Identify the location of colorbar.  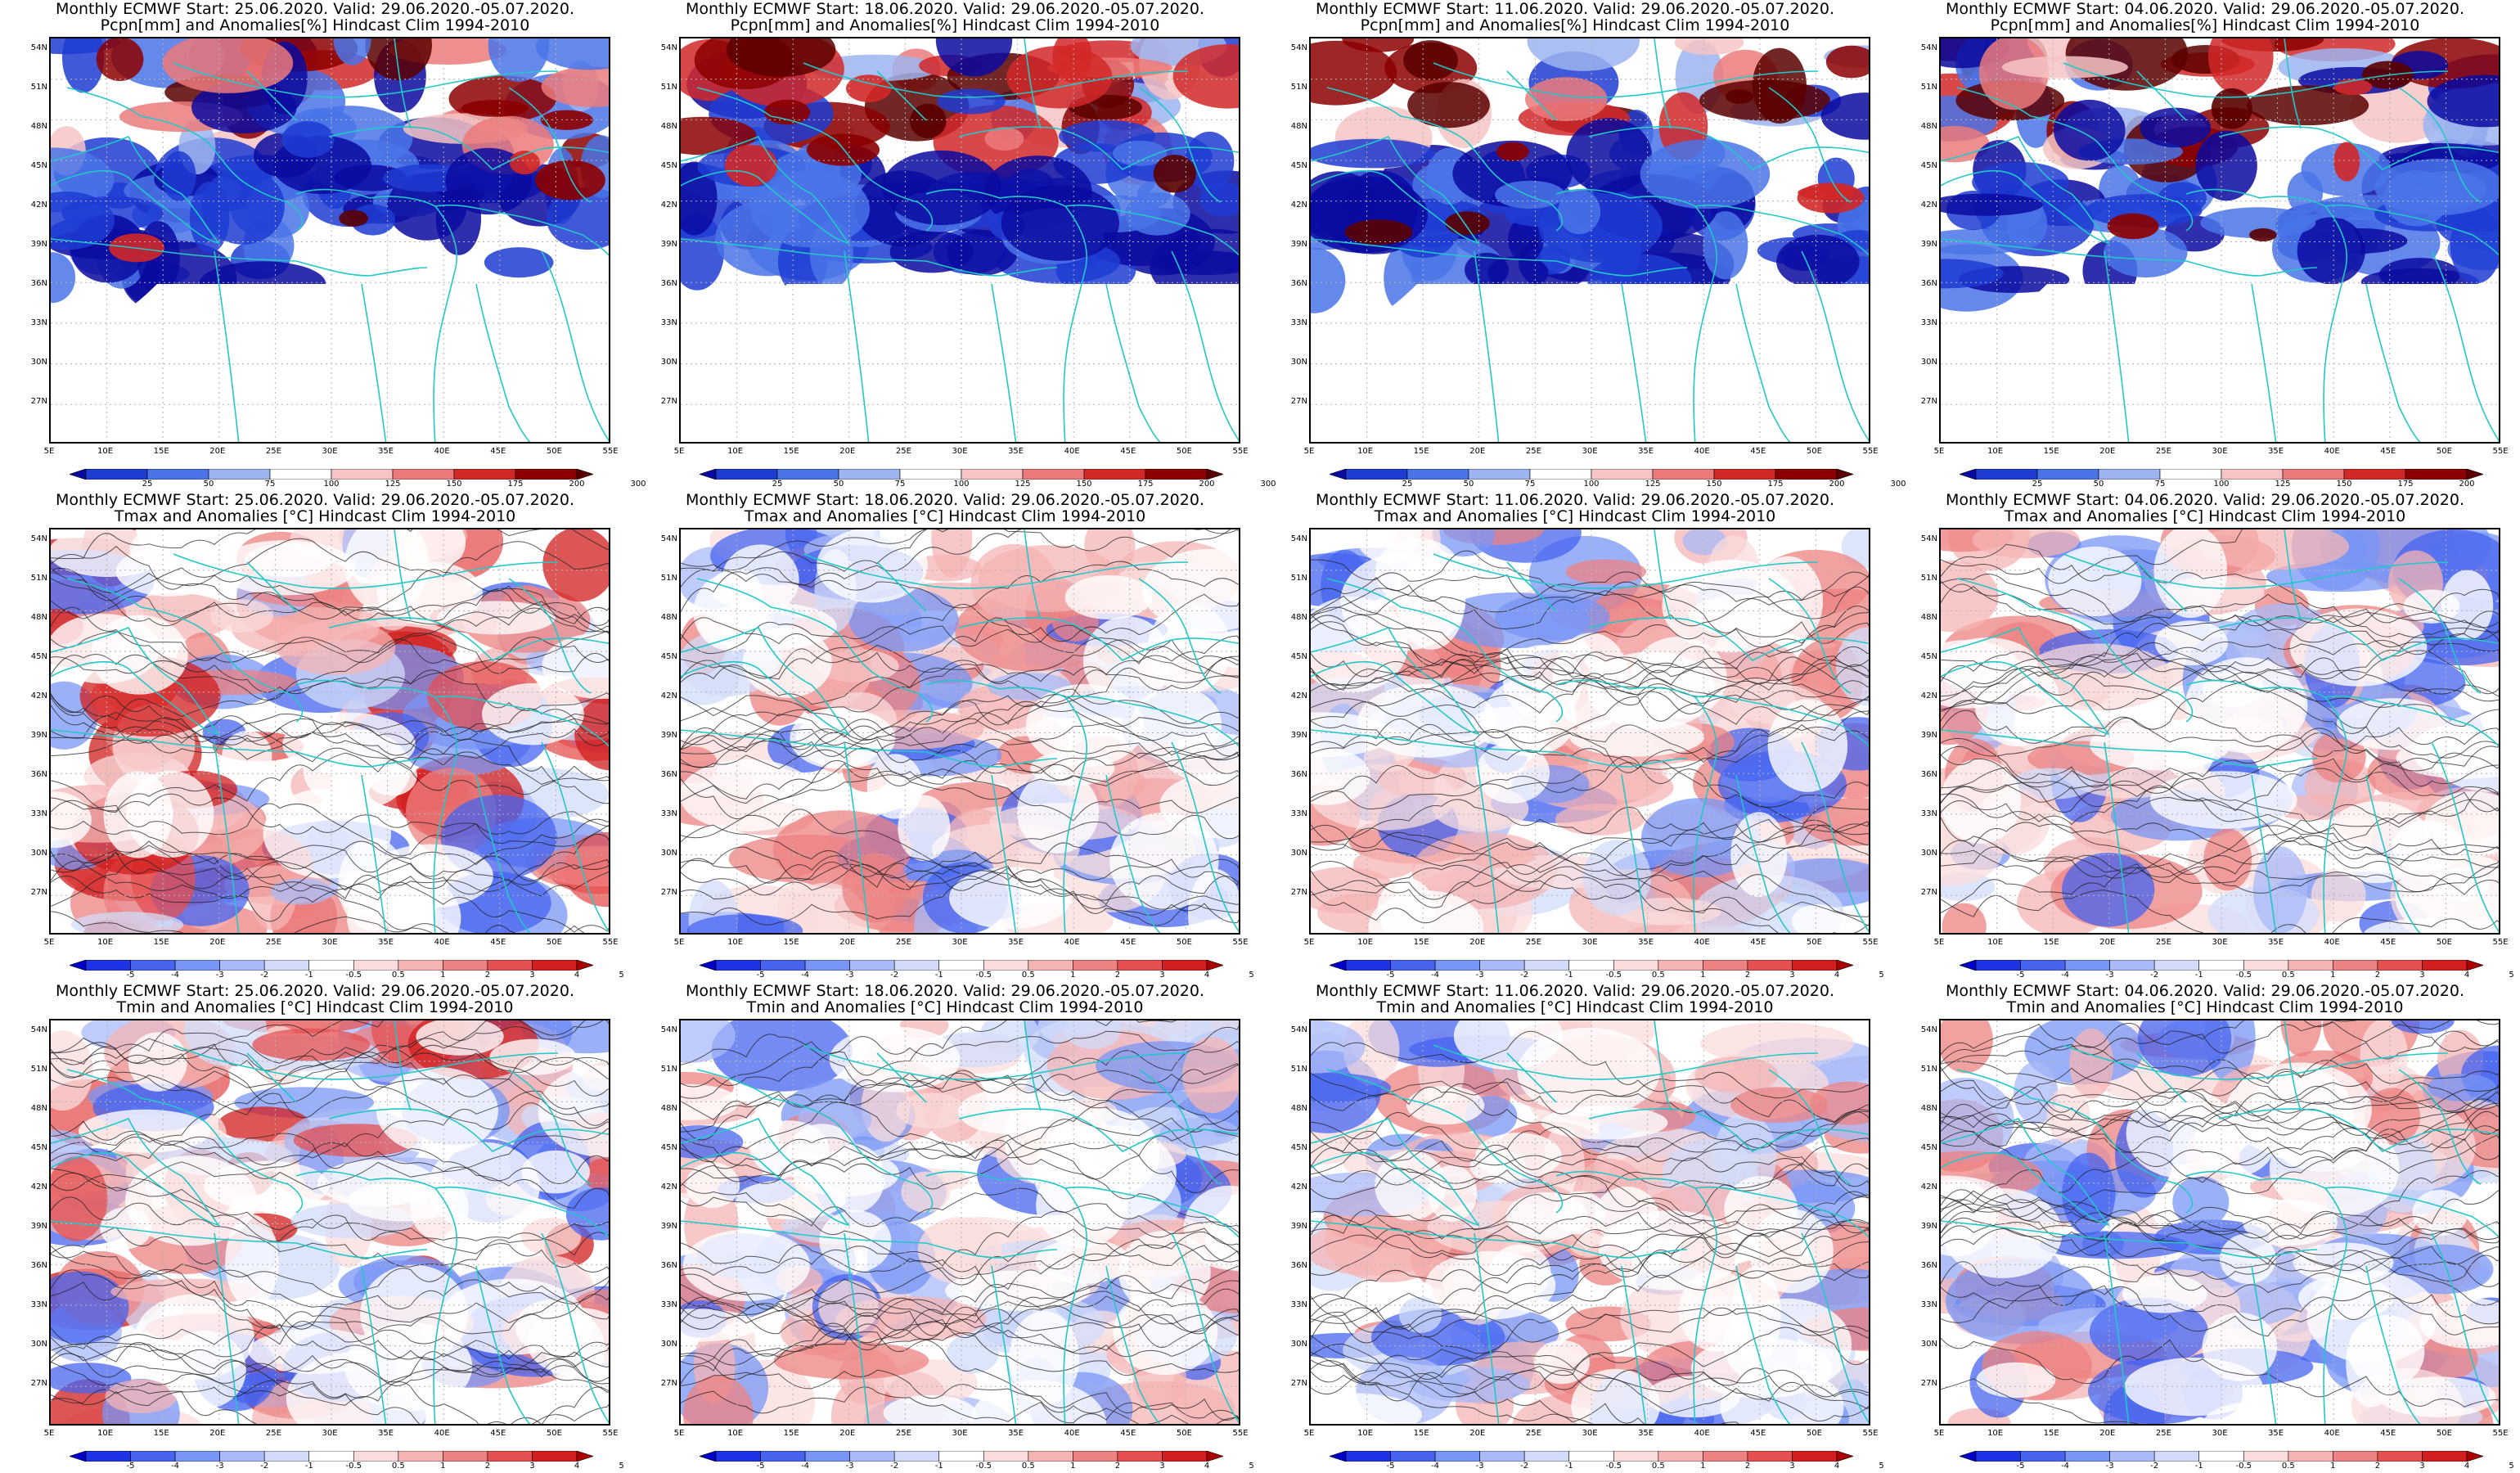
(332, 475).